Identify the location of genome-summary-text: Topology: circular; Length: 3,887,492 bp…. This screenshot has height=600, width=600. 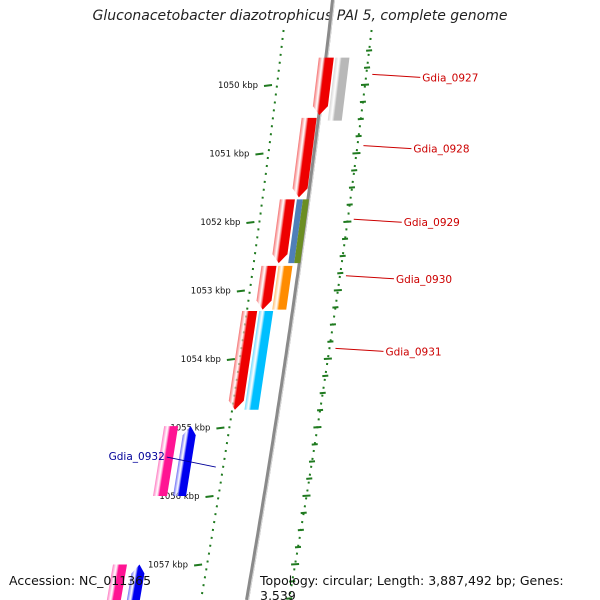
(412, 586).